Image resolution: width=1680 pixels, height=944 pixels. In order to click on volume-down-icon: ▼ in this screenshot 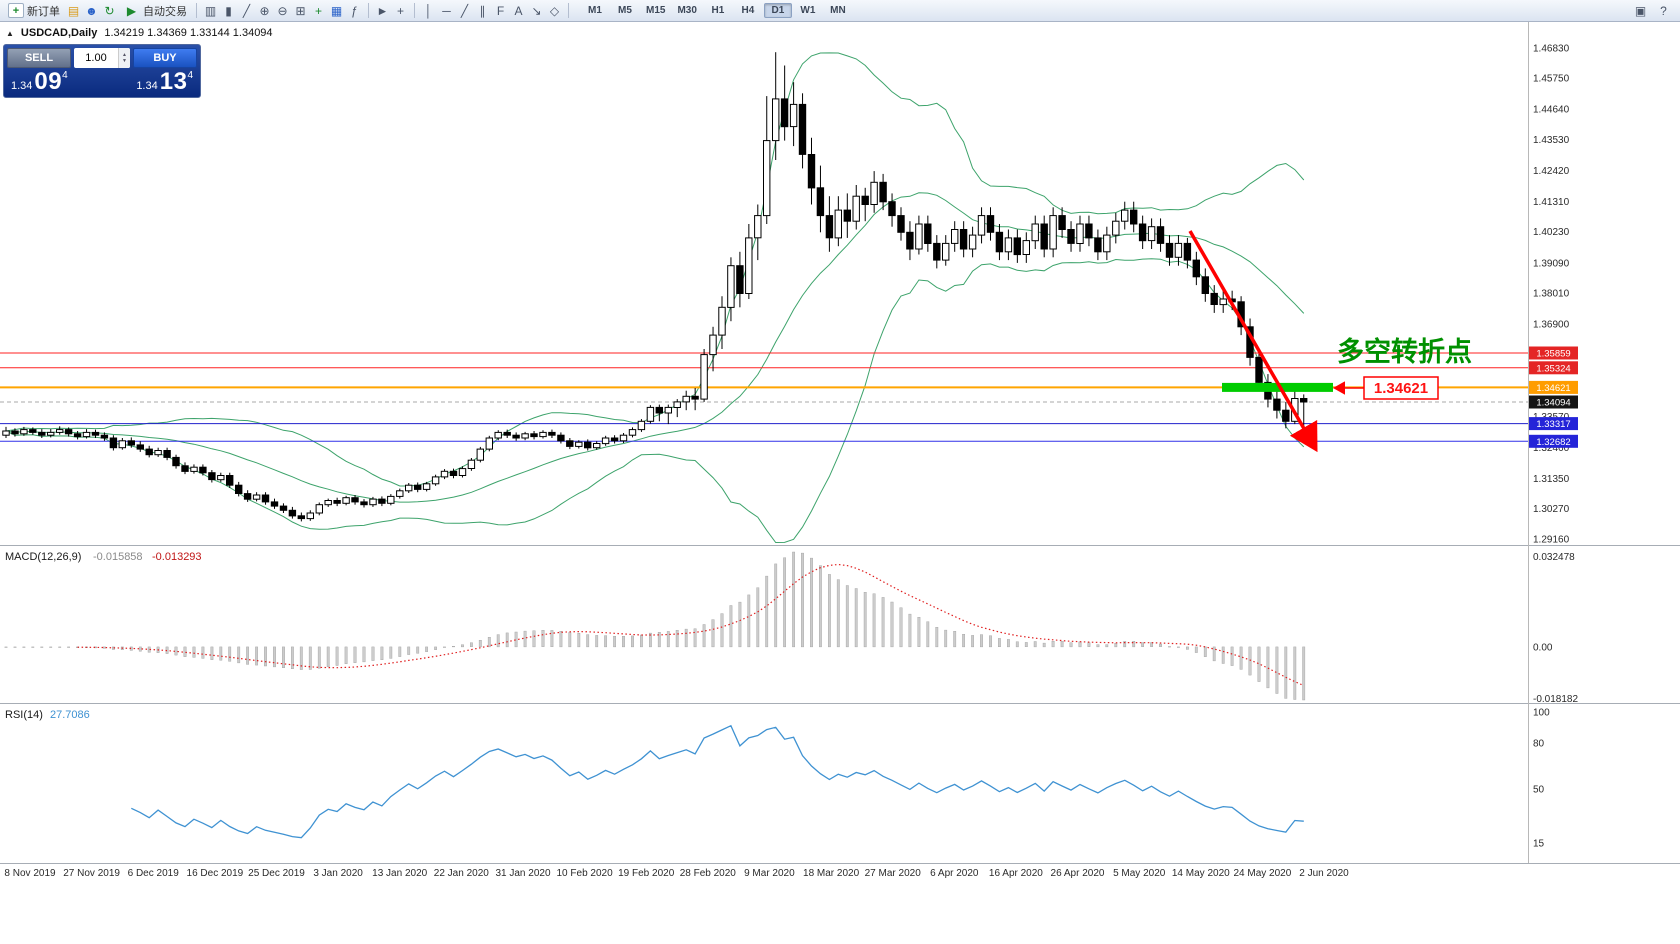, I will do `click(124, 61)`.